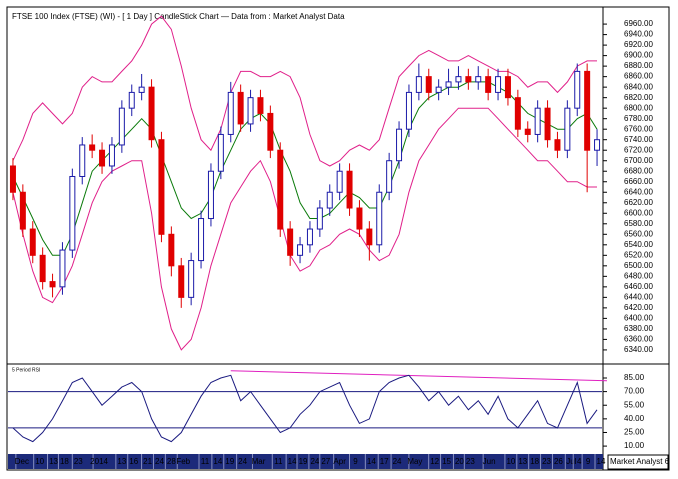  I want to click on x-tick-label: 19, so click(229, 461).